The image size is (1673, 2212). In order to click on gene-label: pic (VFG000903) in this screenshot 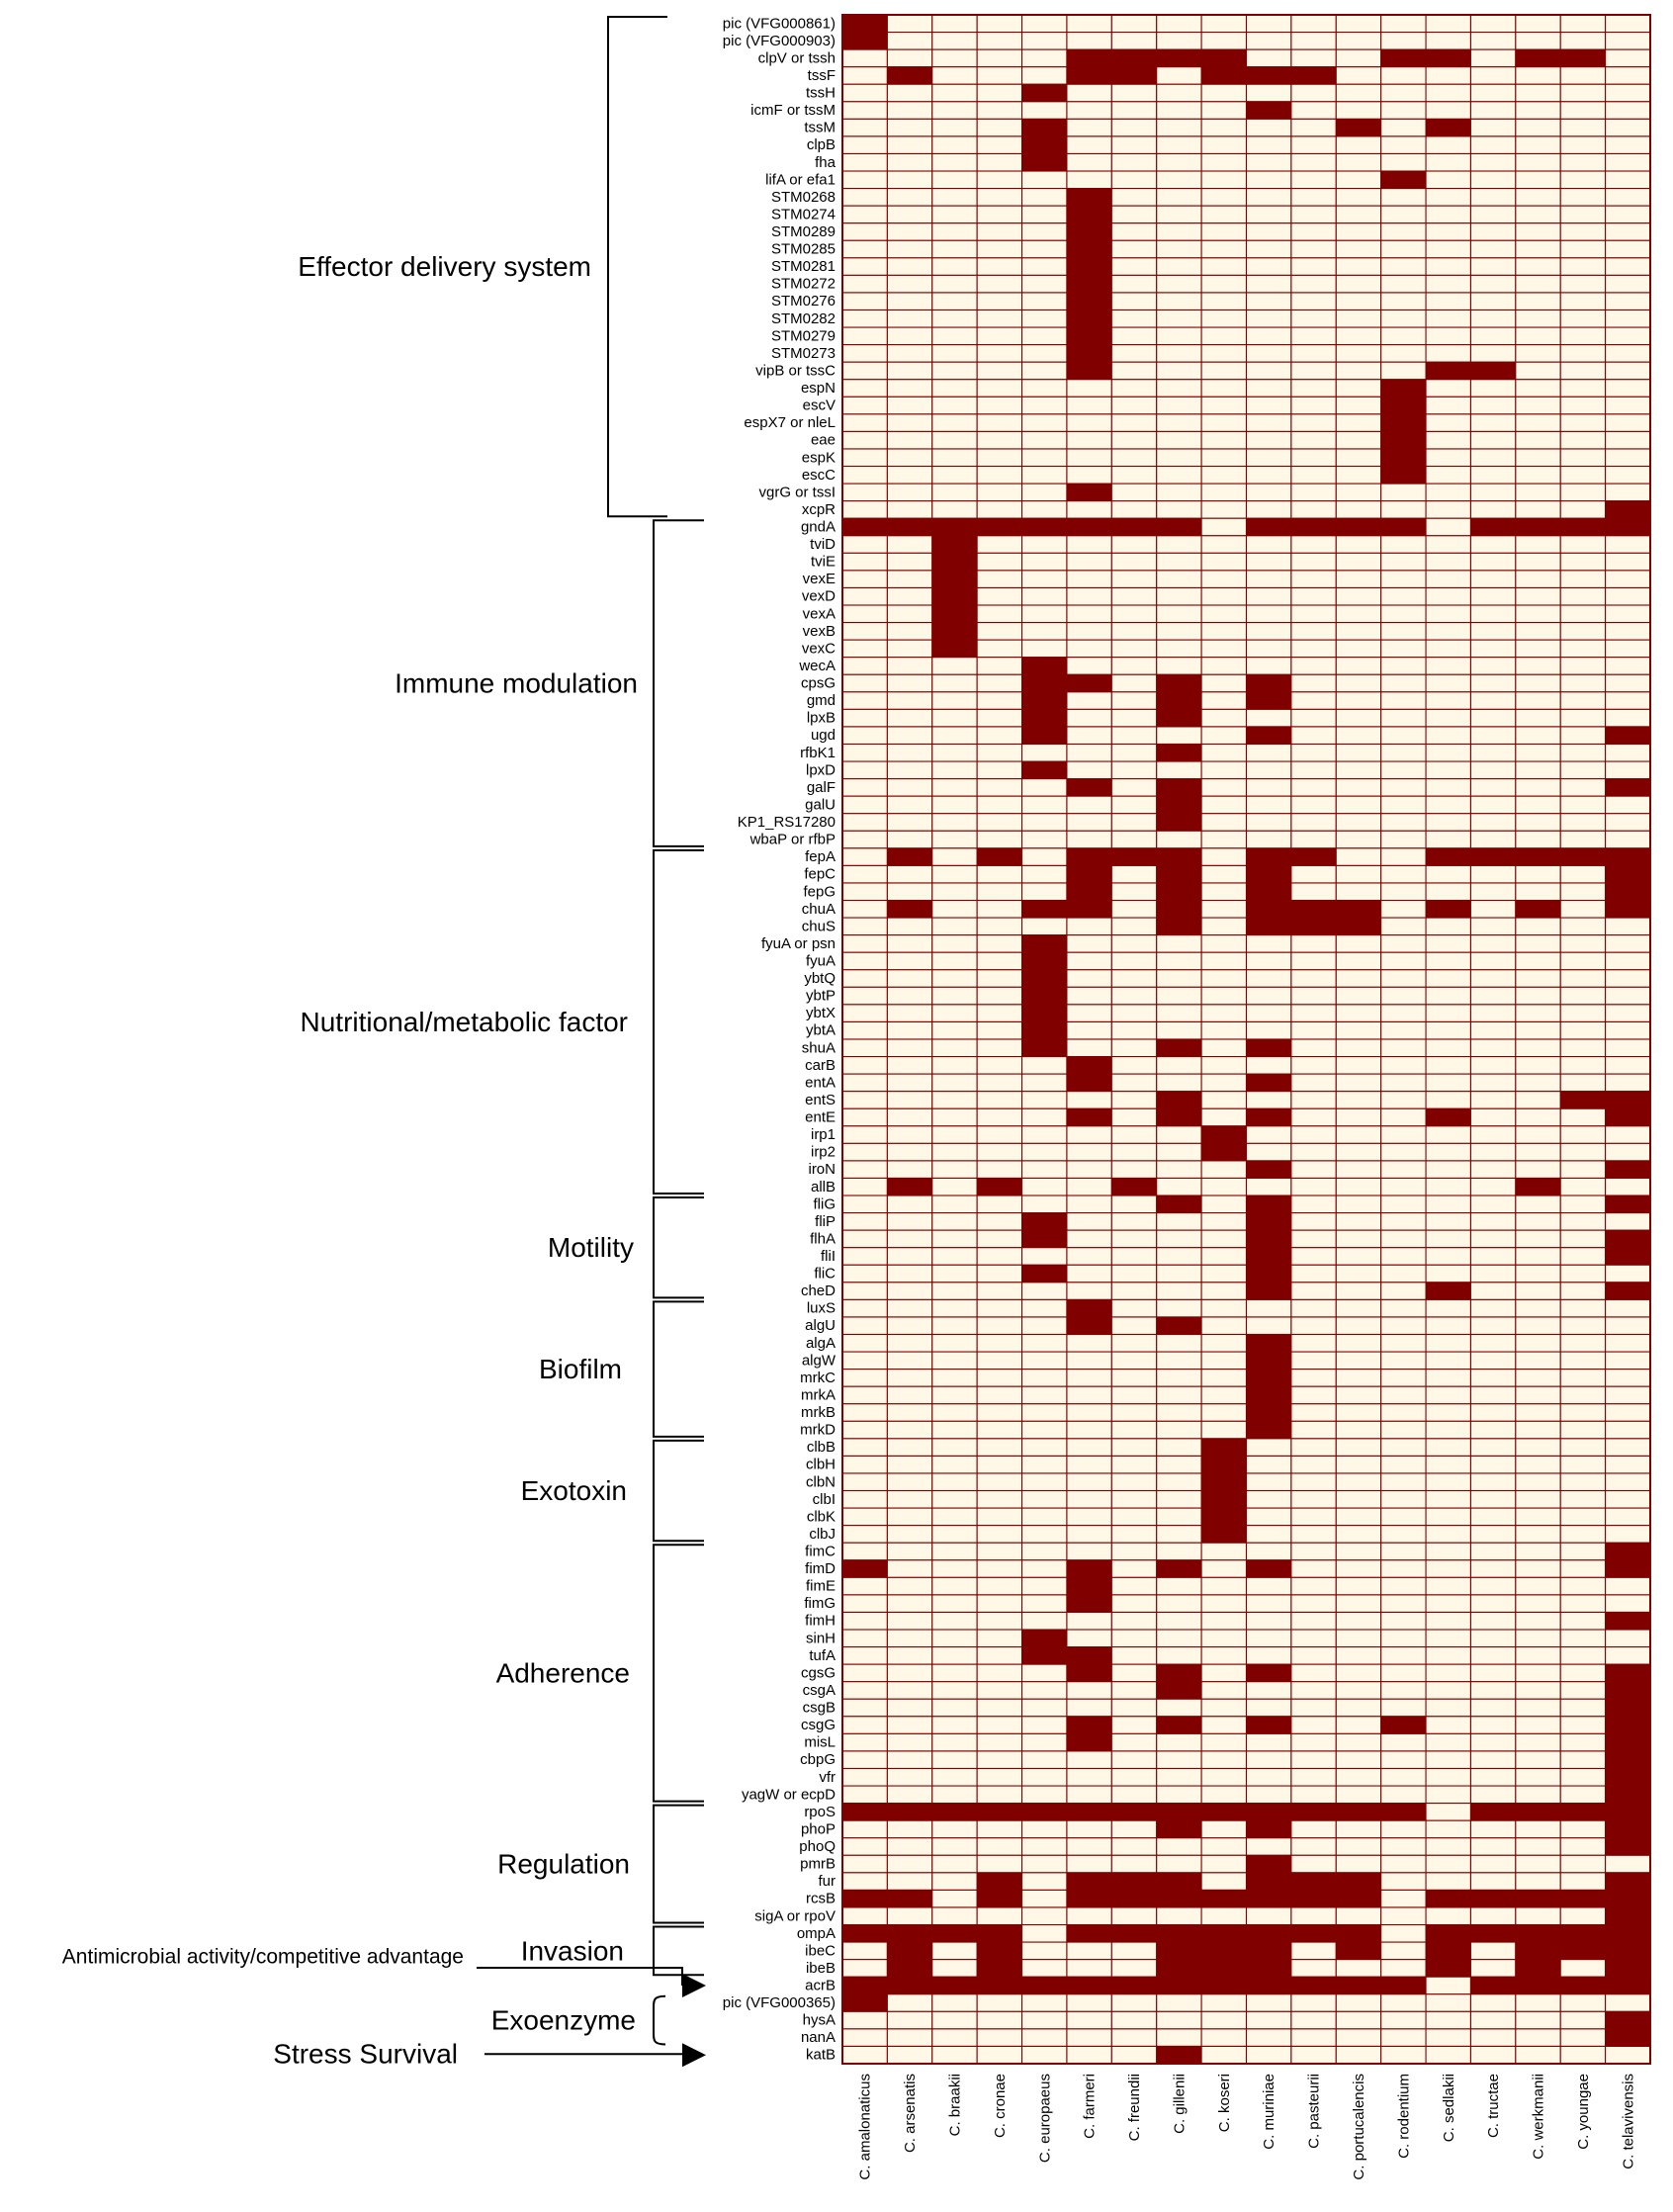, I will do `click(780, 41)`.